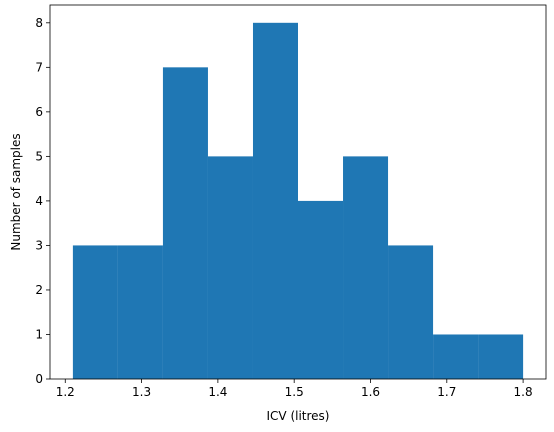  I want to click on y-tick-label: 8, so click(39, 23).